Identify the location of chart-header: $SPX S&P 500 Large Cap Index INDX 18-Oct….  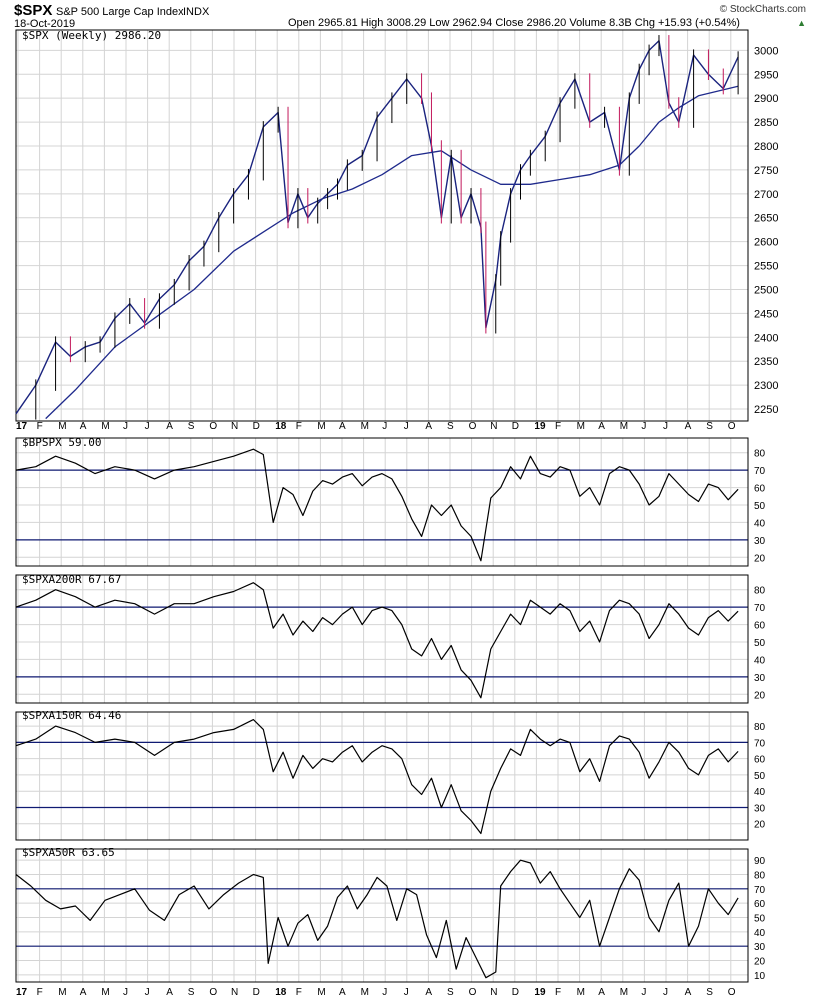
(410, 16).